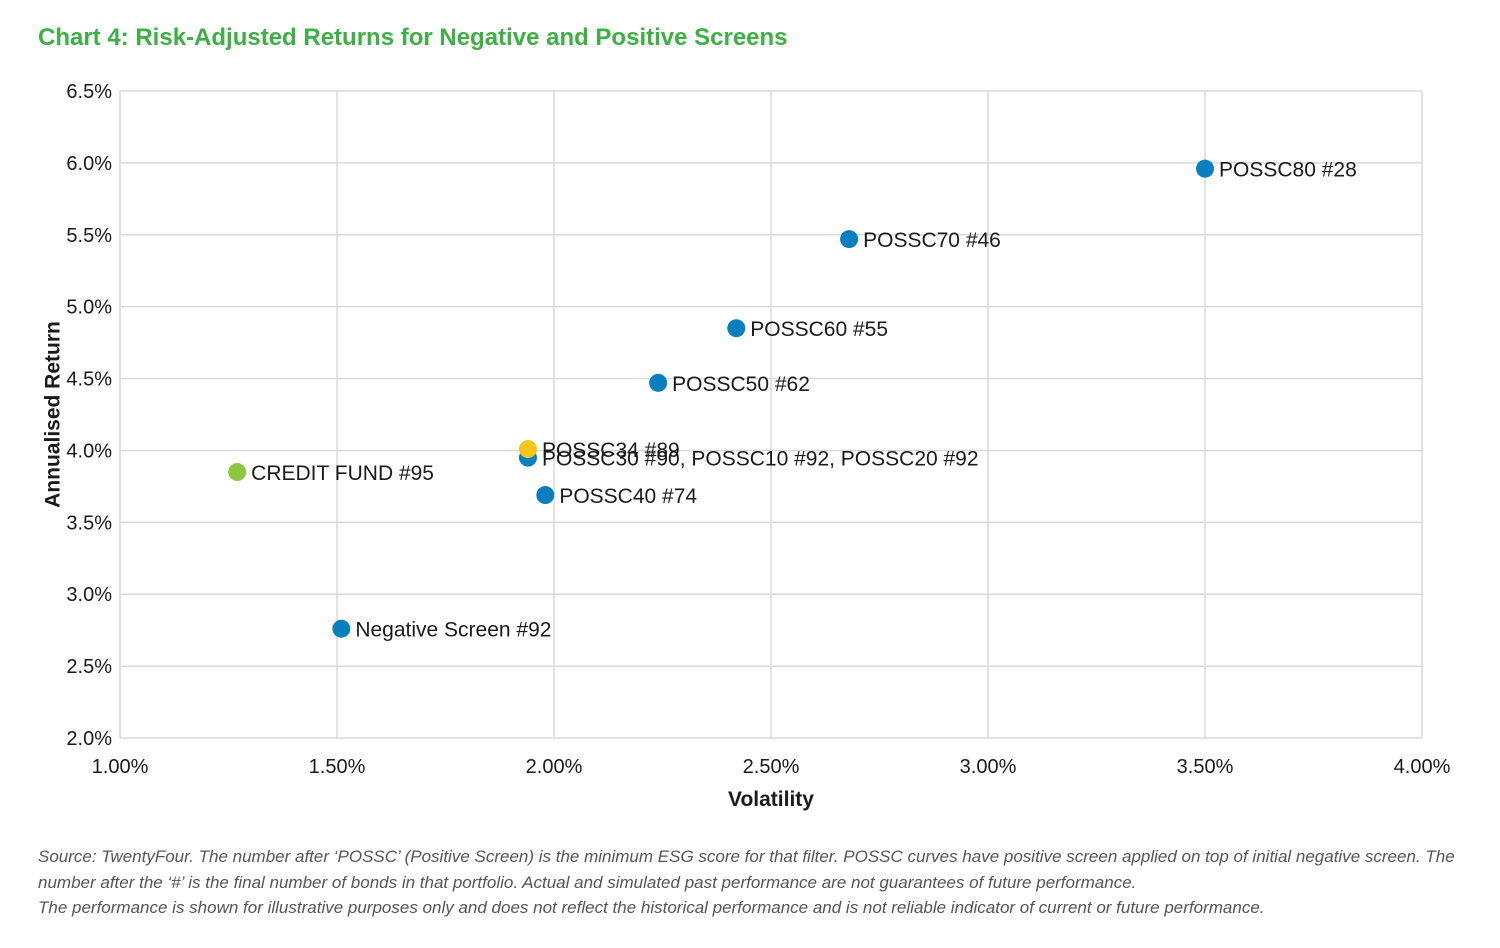 This screenshot has width=1500, height=948. What do you see at coordinates (988, 767) in the screenshot?
I see `x-tick-label: 3.00%` at bounding box center [988, 767].